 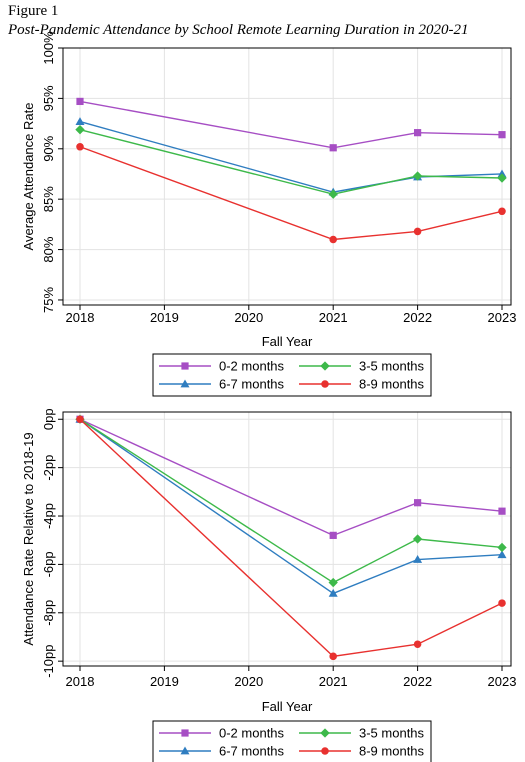 I want to click on y-tick-label: 75%, so click(x=48, y=300).